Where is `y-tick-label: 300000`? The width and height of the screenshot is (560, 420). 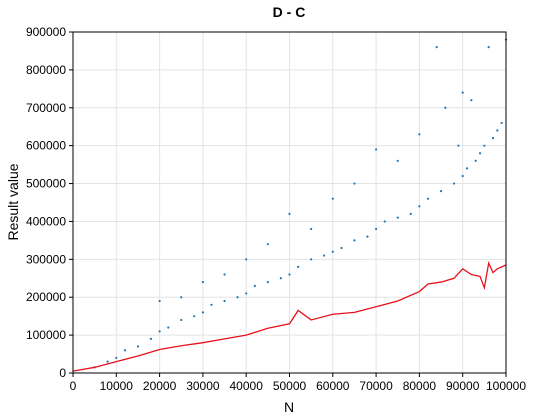 y-tick-label: 300000 is located at coordinates (46, 259).